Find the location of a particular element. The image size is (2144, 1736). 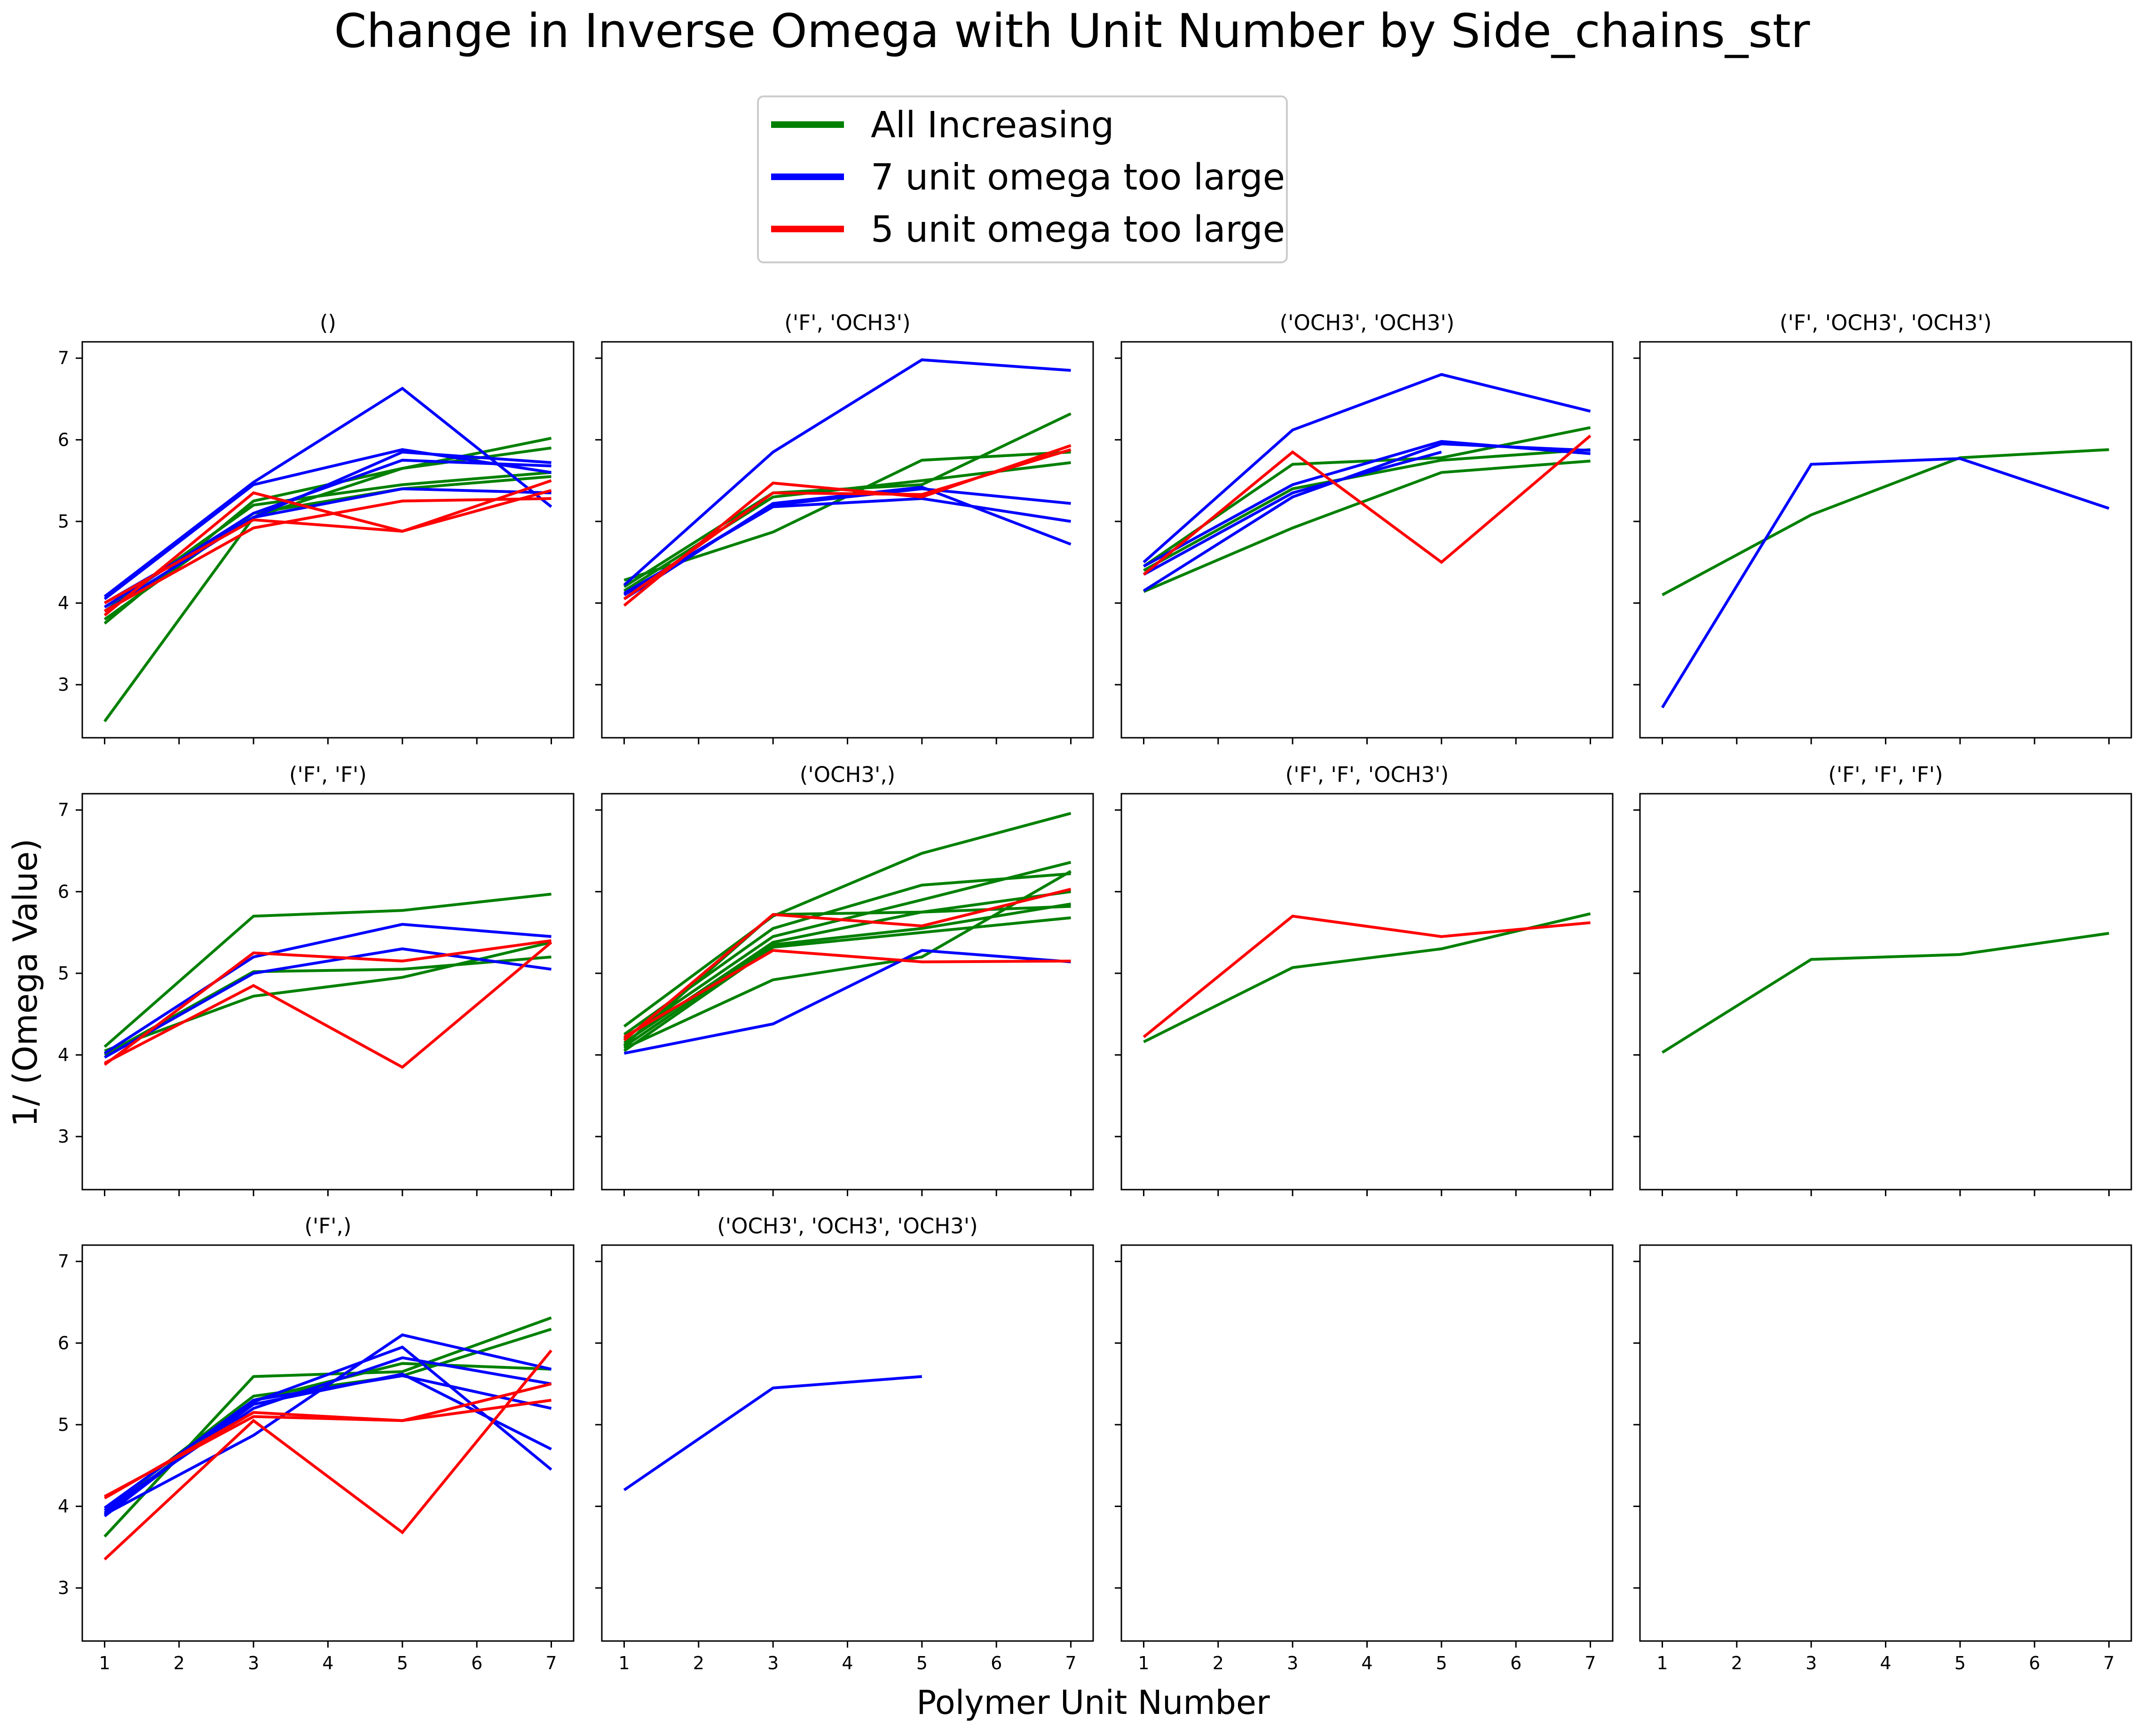

subplot-title: ('F', 'OCH3', 'OCH3') is located at coordinates (1886, 322).